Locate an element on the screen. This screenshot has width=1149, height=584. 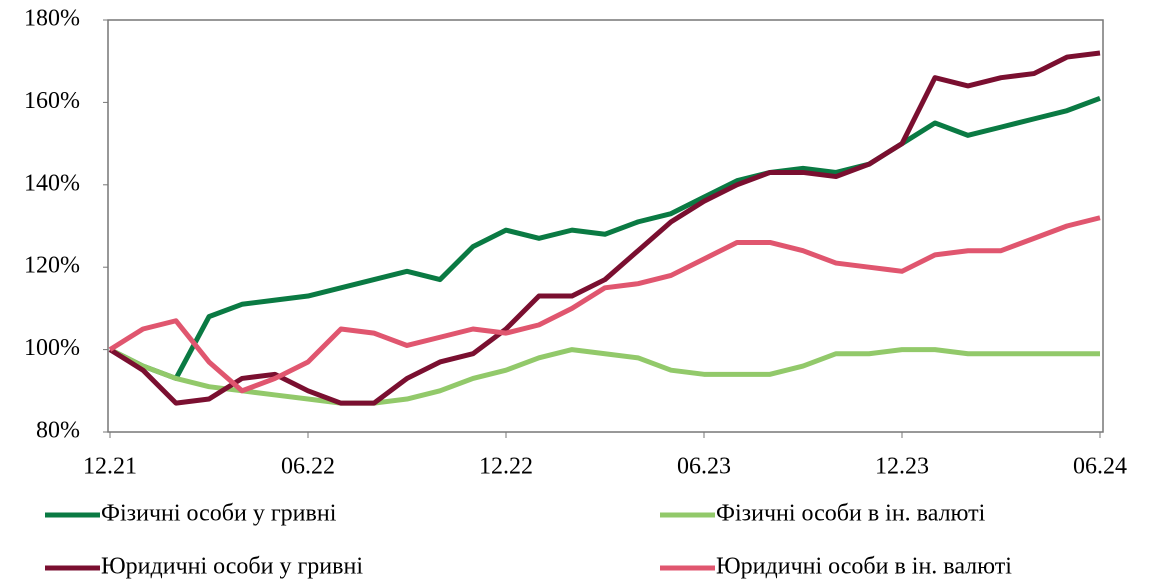
x-tick-label: 12.23 is located at coordinates (902, 467).